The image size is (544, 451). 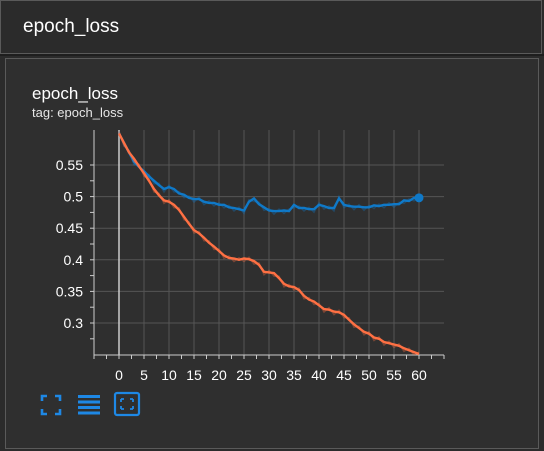 I want to click on series-line, so click(x=268, y=172).